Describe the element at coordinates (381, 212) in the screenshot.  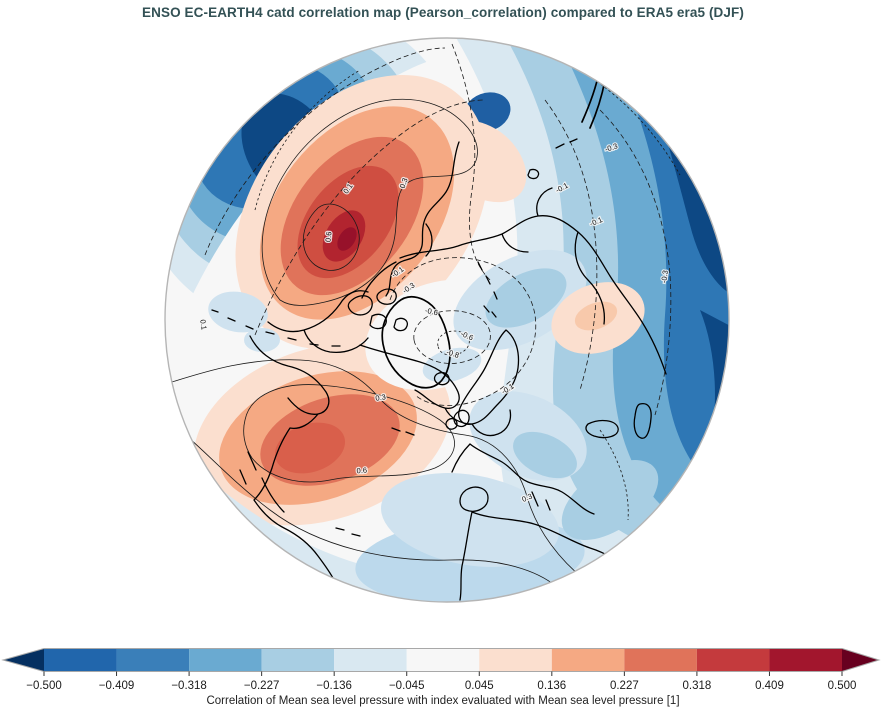
I see `filled-contours-pacific-red` at that location.